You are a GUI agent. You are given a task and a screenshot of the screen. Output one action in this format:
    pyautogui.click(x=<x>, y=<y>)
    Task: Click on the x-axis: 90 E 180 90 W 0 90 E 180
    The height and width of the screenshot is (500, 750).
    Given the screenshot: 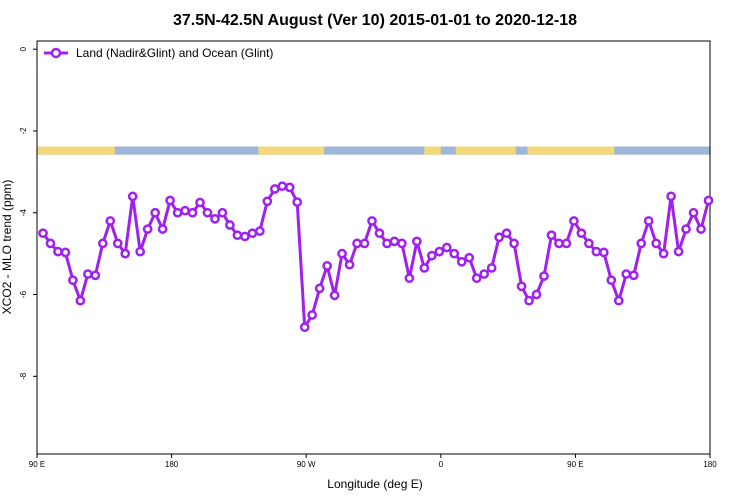 What is the action you would take?
    pyautogui.click(x=373, y=461)
    